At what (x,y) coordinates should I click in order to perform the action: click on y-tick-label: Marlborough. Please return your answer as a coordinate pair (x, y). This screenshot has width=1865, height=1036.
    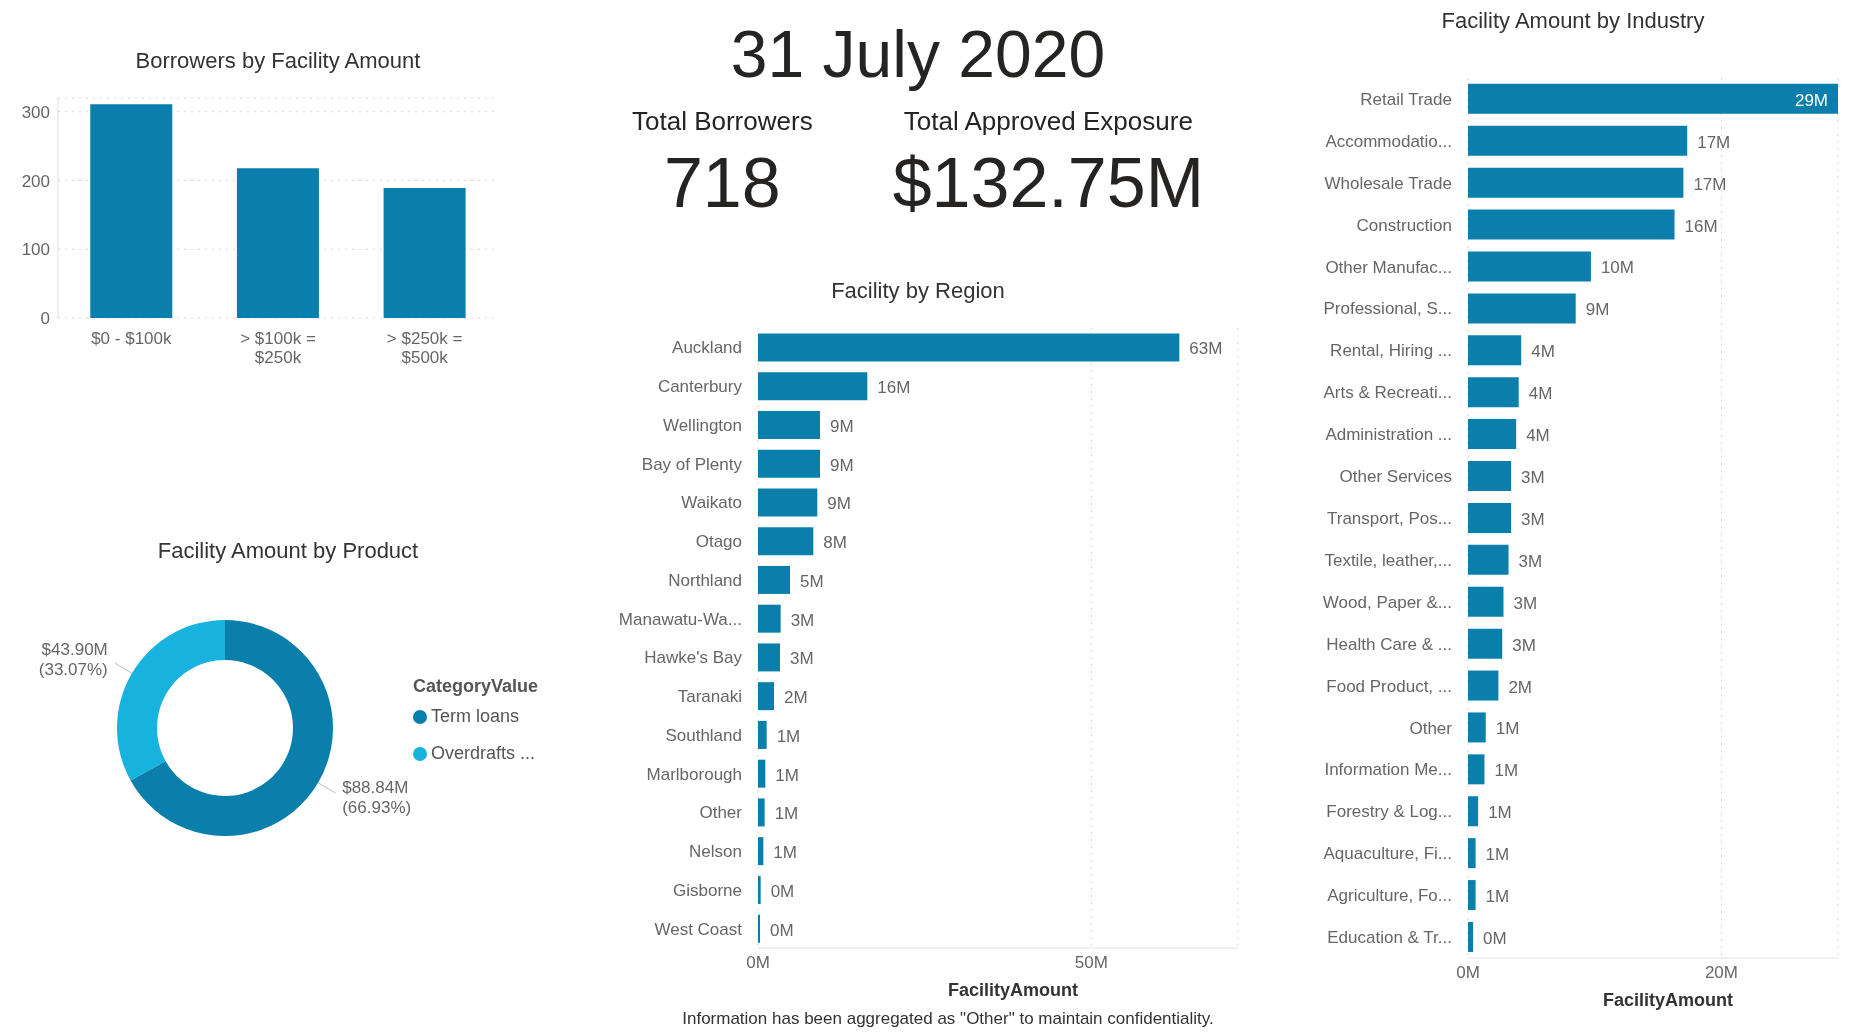
    Looking at the image, I should click on (694, 774).